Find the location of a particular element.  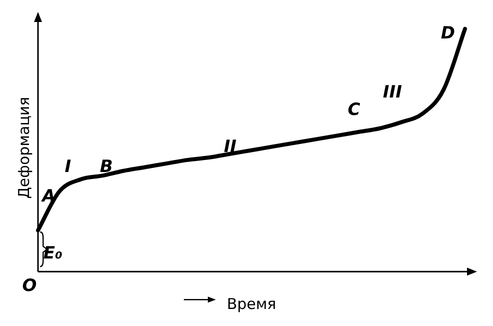

annotation: B is located at coordinates (106, 167).